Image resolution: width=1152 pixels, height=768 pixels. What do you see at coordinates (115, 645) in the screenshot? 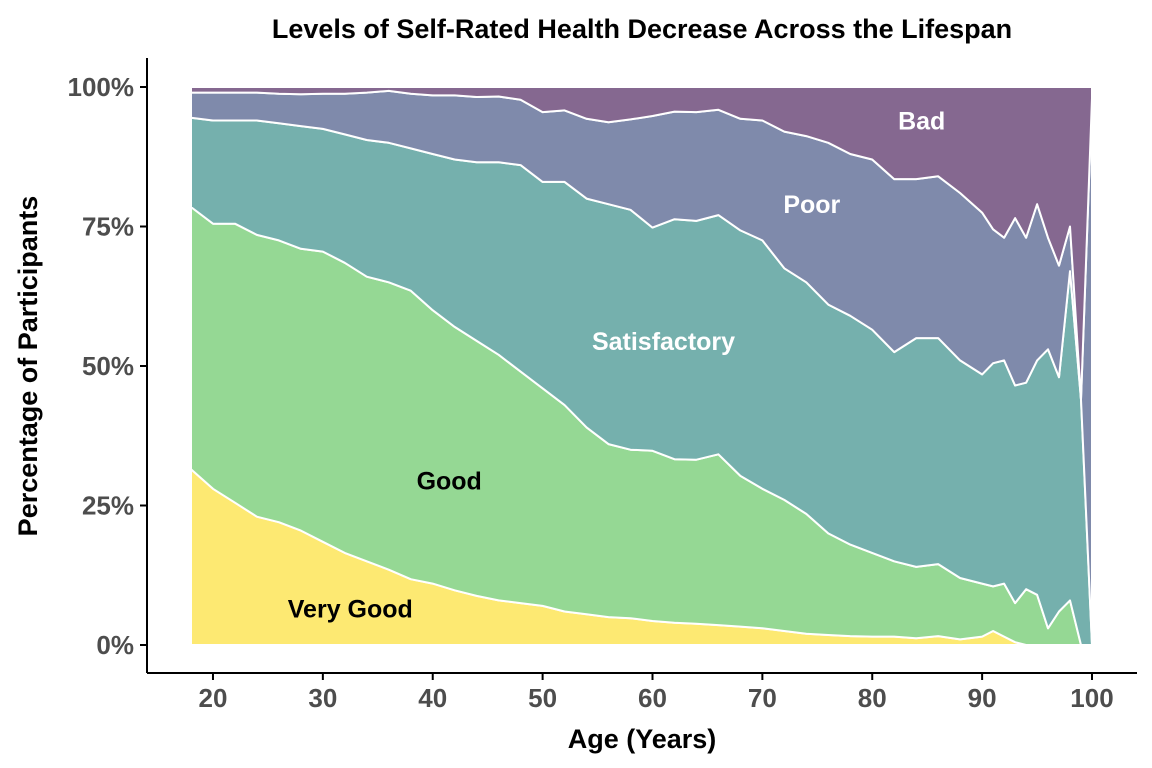
I see `y-tick-label: 0%` at bounding box center [115, 645].